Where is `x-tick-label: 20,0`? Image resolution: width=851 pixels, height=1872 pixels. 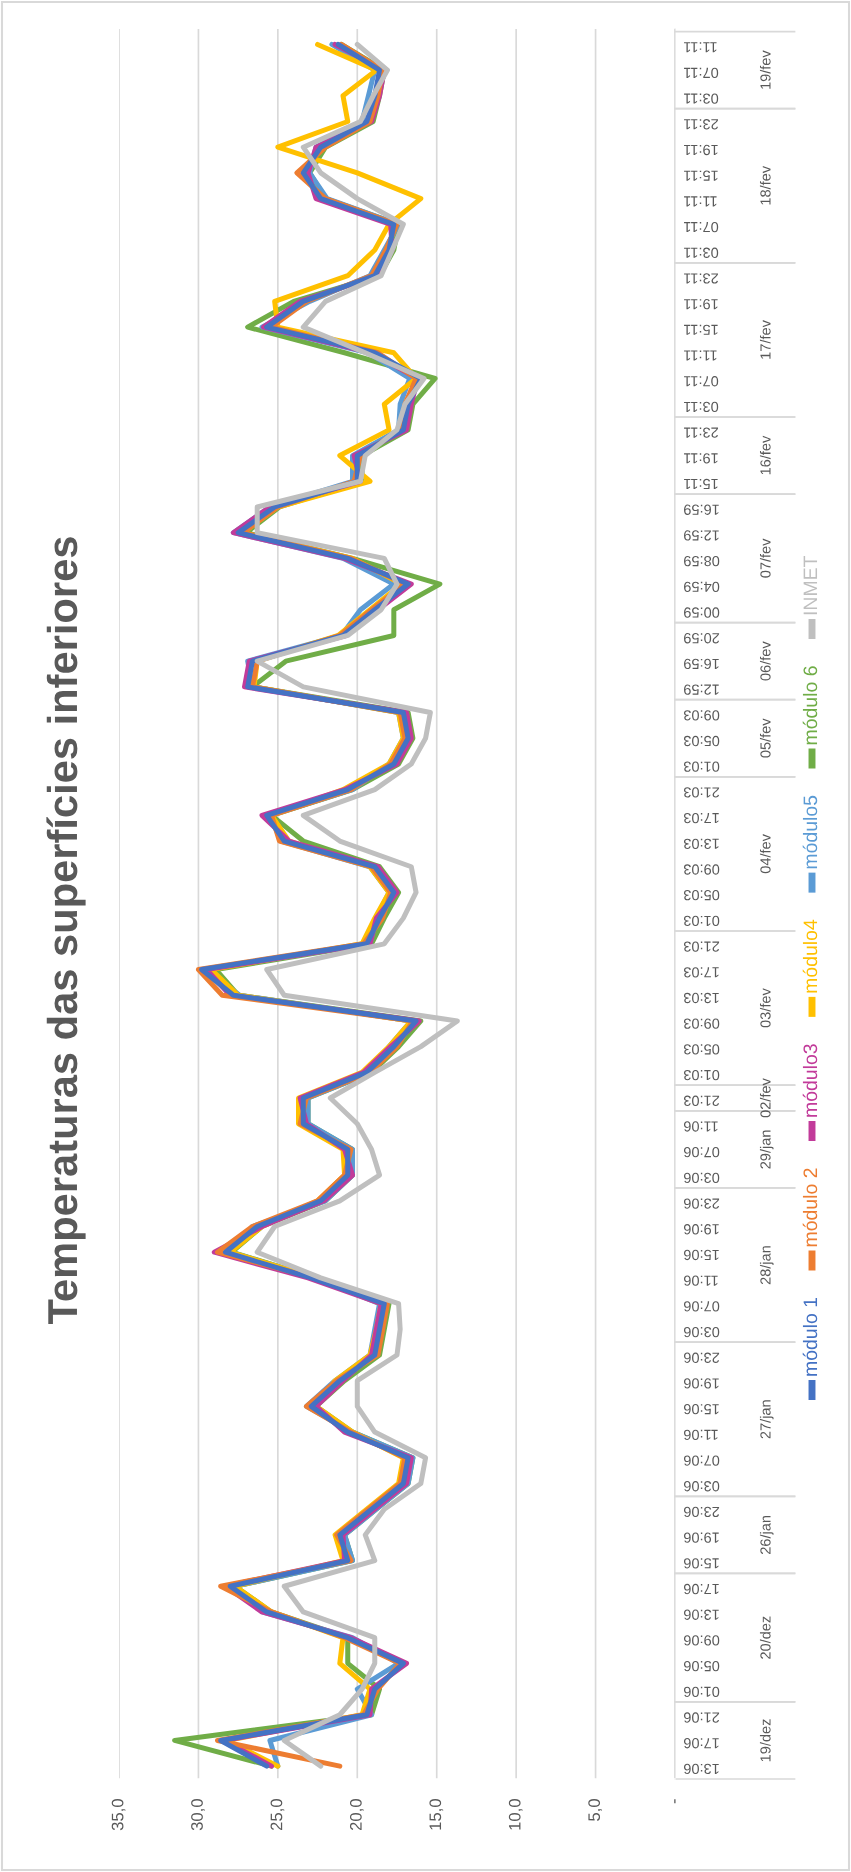 x-tick-label: 20,0 is located at coordinates (356, 1815).